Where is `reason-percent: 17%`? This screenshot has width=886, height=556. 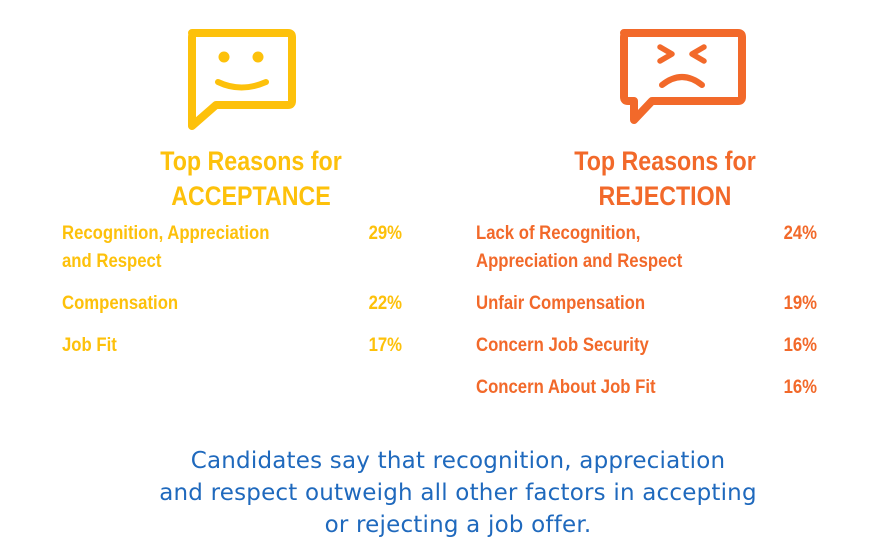
reason-percent: 17% is located at coordinates (385, 345).